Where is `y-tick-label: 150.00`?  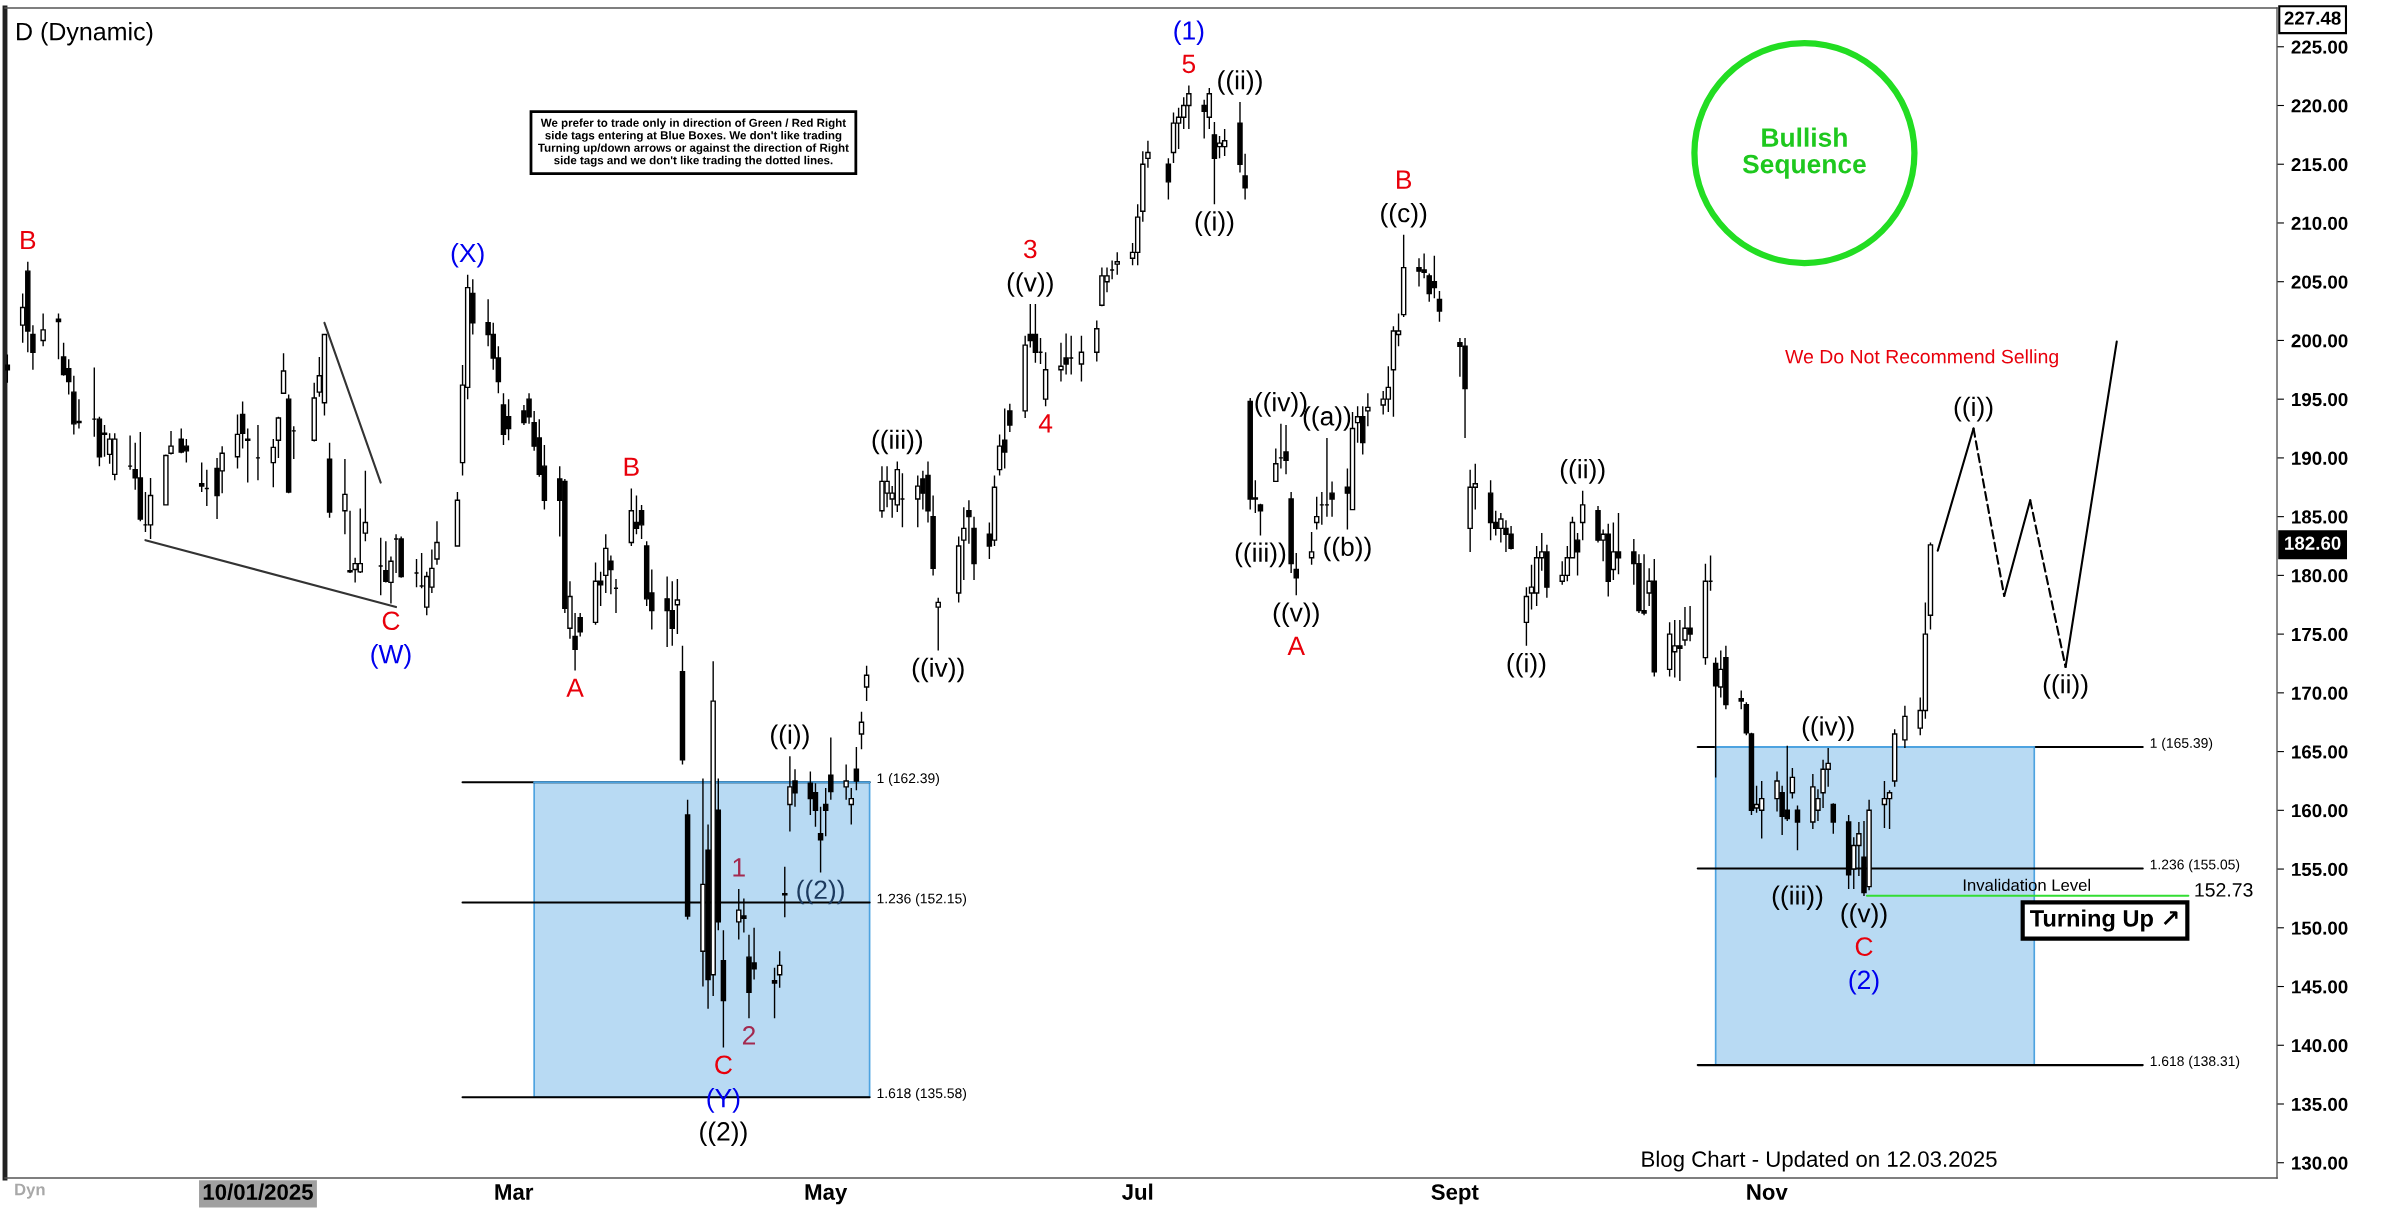 y-tick-label: 150.00 is located at coordinates (2320, 928).